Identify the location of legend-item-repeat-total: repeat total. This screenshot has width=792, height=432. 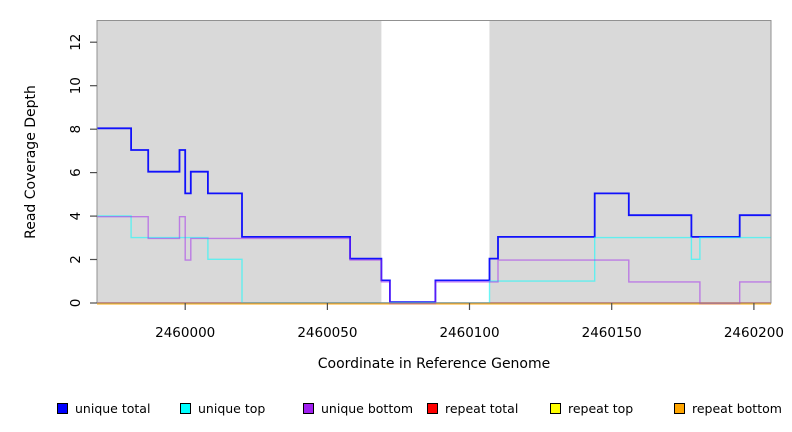
(473, 408).